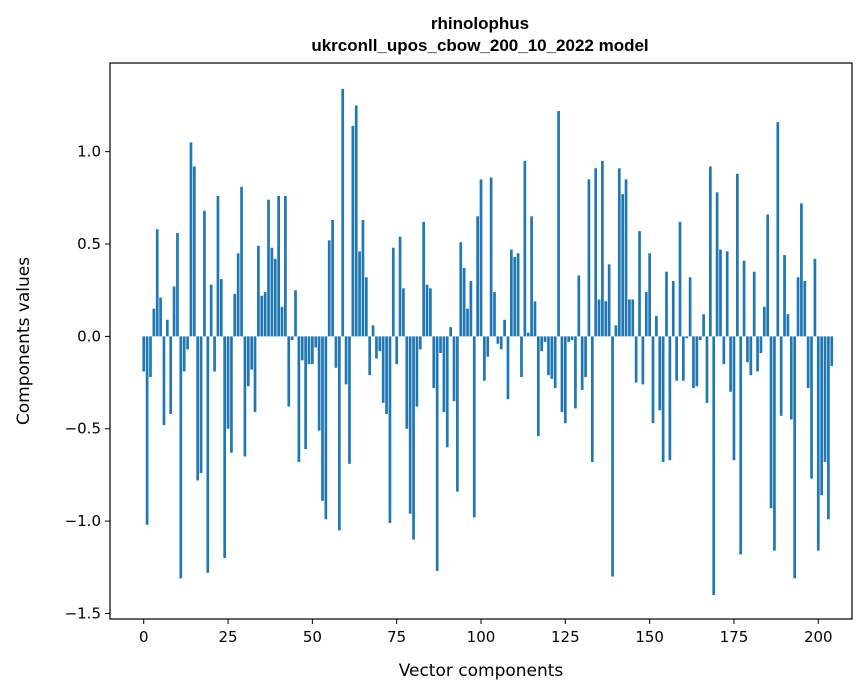  I want to click on y-tick-label: −0.5, so click(83, 429).